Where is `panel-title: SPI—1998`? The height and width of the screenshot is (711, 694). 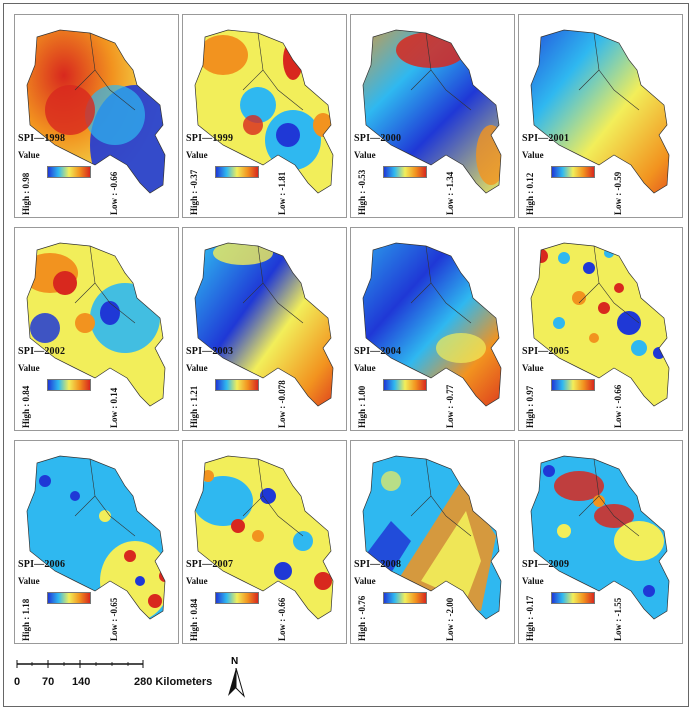
panel-title: SPI—1998 is located at coordinates (42, 138).